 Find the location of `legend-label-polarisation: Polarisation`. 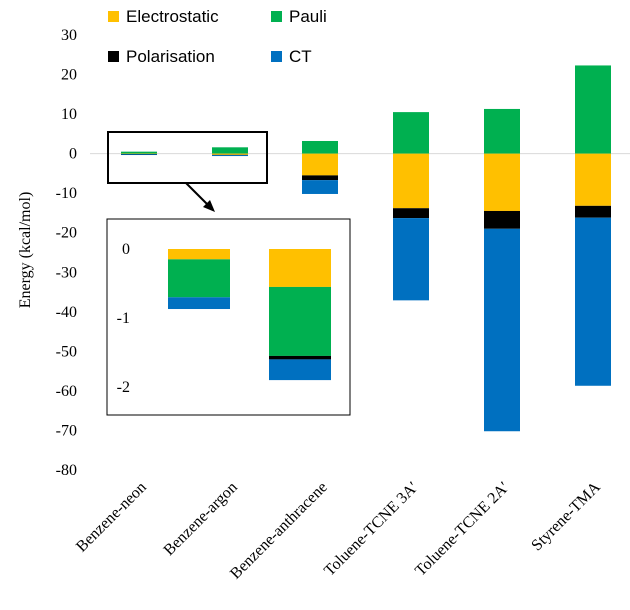

legend-label-polarisation: Polarisation is located at coordinates (170, 56).